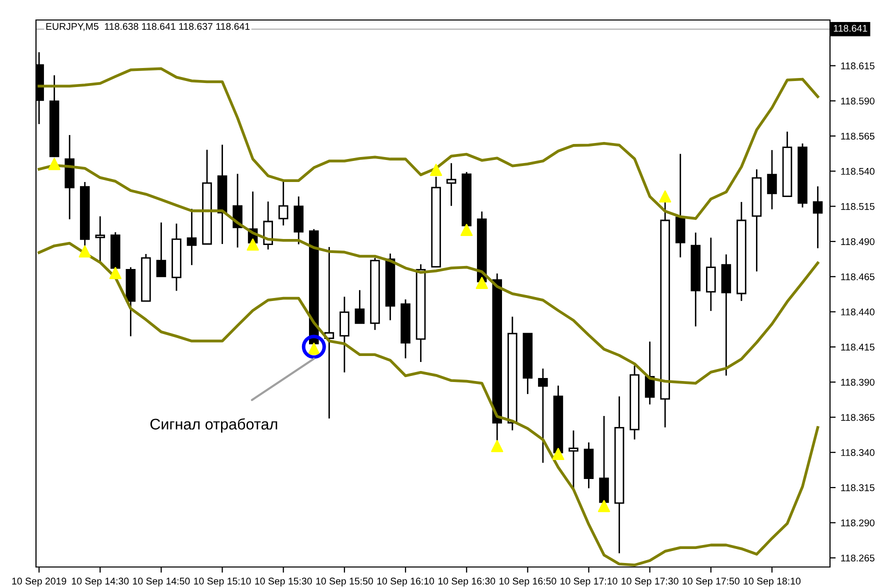  Describe the element at coordinates (857, 242) in the screenshot. I see `y-tick-label: 118.490` at that location.